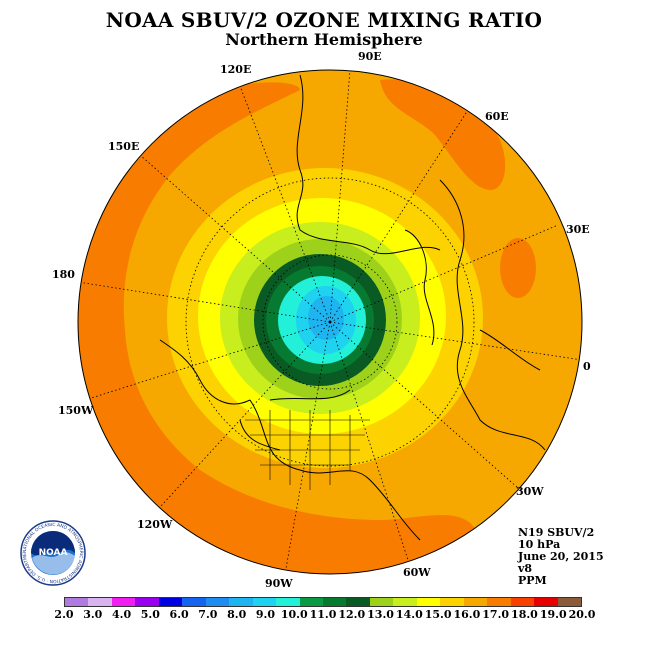 The width and height of the screenshot is (648, 648). Describe the element at coordinates (123, 146) in the screenshot. I see `lon-label-150e: 150E` at that location.